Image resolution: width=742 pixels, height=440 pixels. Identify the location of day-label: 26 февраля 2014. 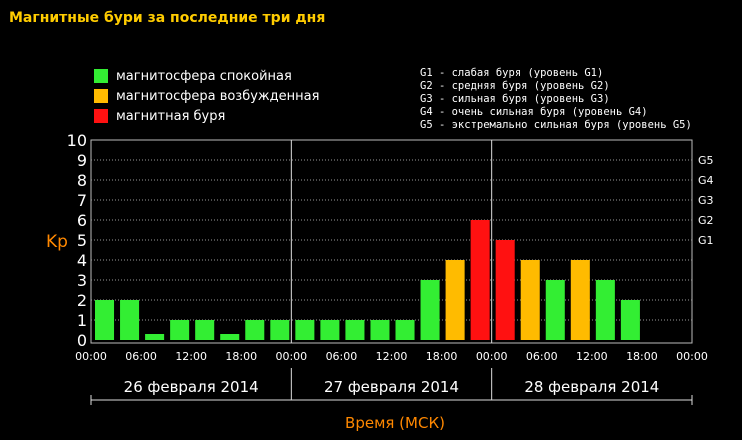
(191, 387).